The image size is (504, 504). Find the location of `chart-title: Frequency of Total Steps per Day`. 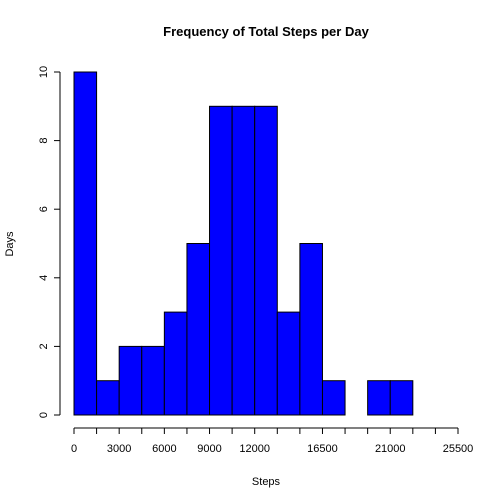

chart-title: Frequency of Total Steps per Day is located at coordinates (266, 31).